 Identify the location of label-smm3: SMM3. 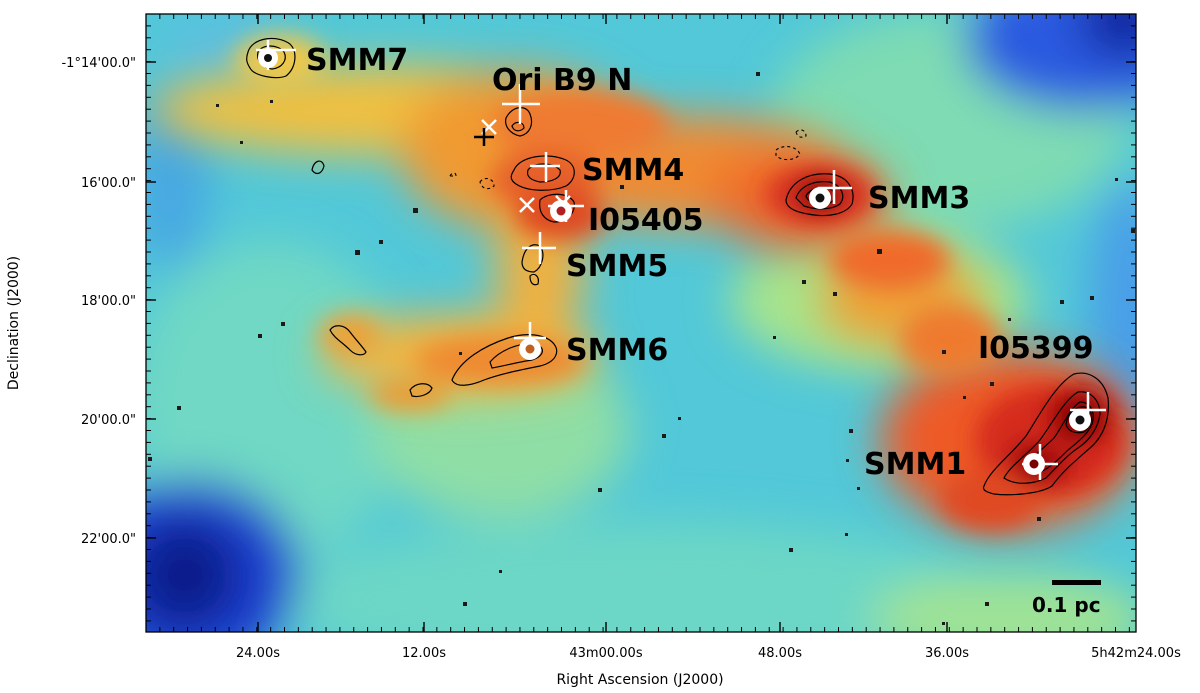
(919, 198).